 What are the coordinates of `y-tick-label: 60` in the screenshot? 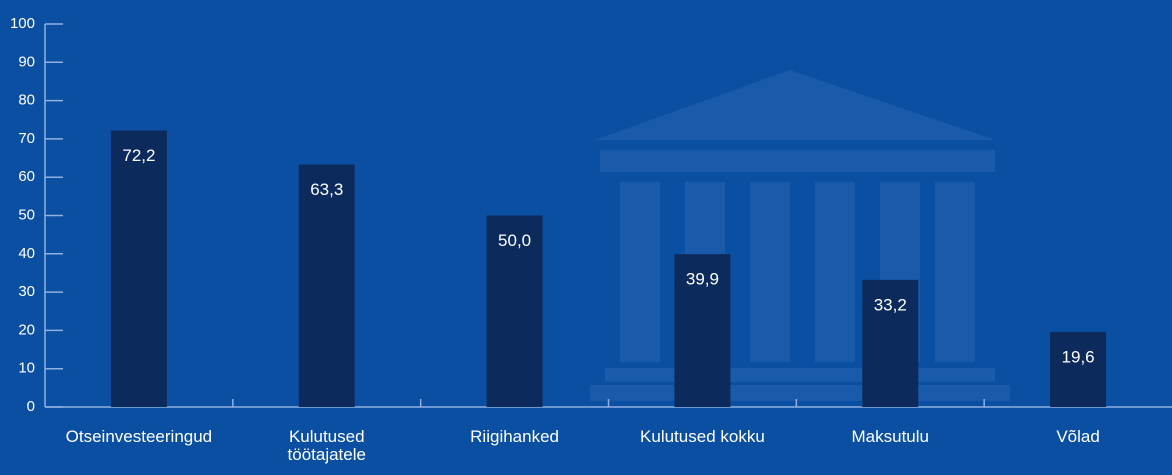 It's located at (26, 176).